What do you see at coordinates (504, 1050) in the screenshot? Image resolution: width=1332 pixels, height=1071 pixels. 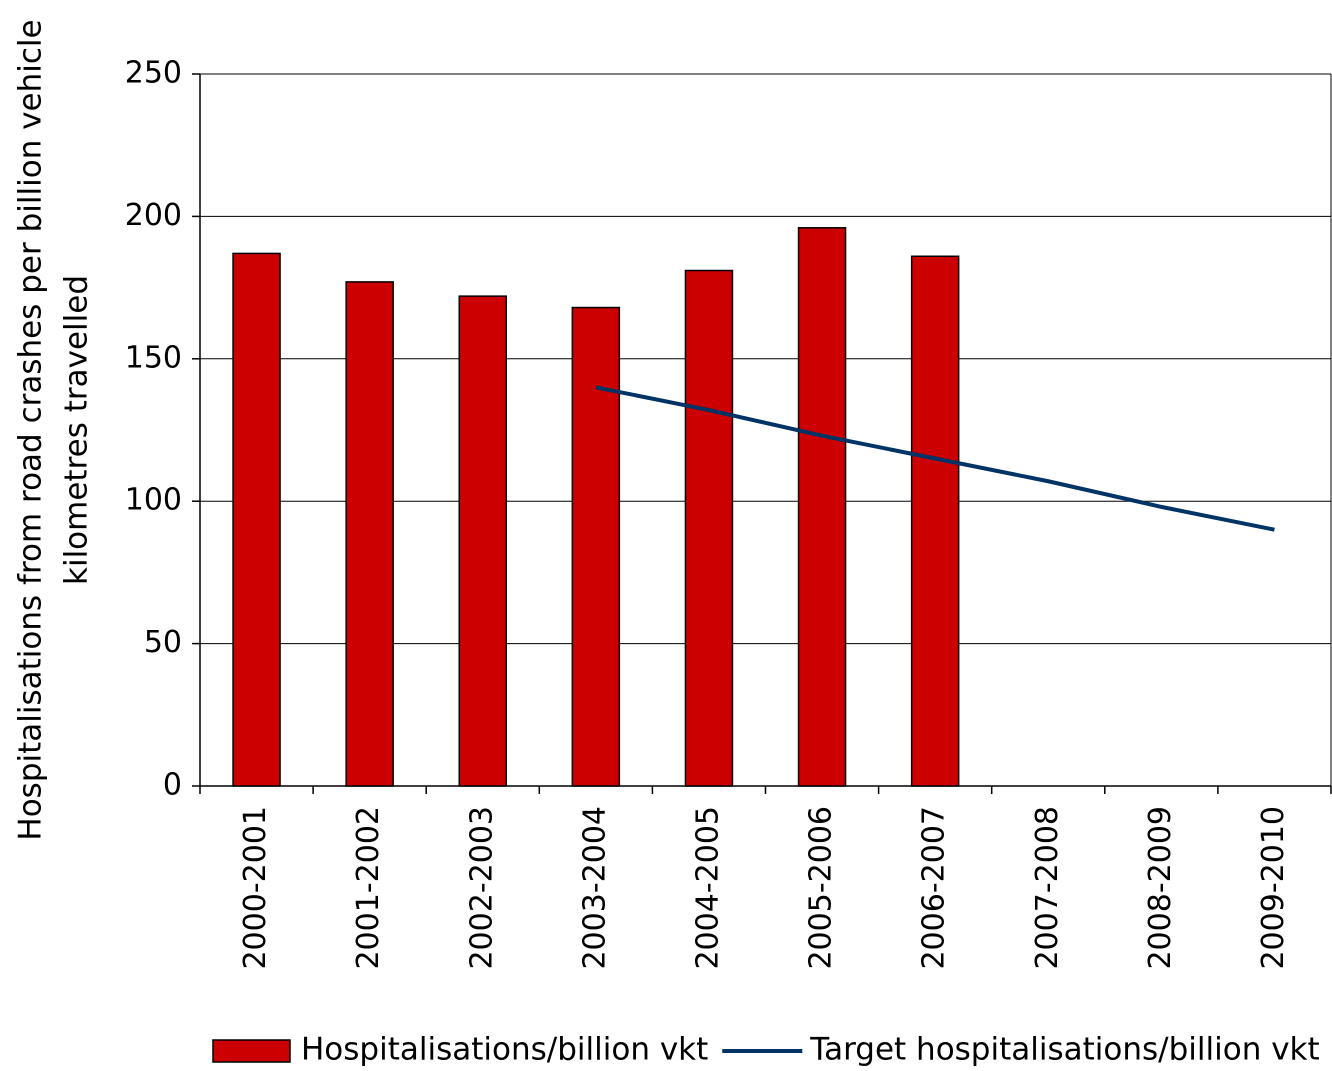 I see `legend-label: Hospitalisations/billion vkt` at bounding box center [504, 1050].